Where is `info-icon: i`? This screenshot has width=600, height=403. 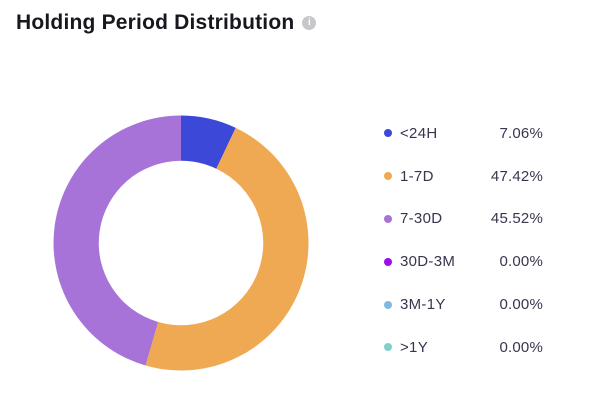 info-icon: i is located at coordinates (309, 23).